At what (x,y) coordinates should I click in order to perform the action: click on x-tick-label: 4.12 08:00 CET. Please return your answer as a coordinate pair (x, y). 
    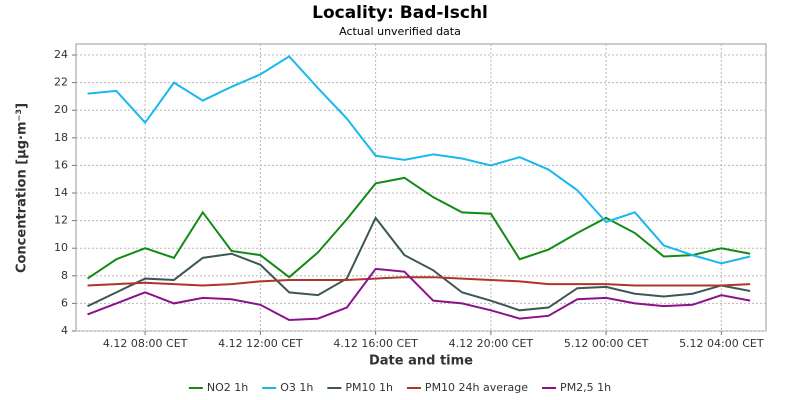
    Looking at the image, I should click on (145, 343).